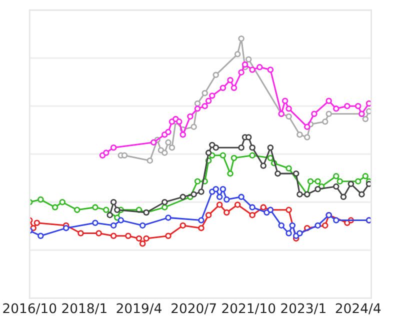  What do you see at coordinates (303, 308) in the screenshot?
I see `x-tick-label: 2023/1` at bounding box center [303, 308].